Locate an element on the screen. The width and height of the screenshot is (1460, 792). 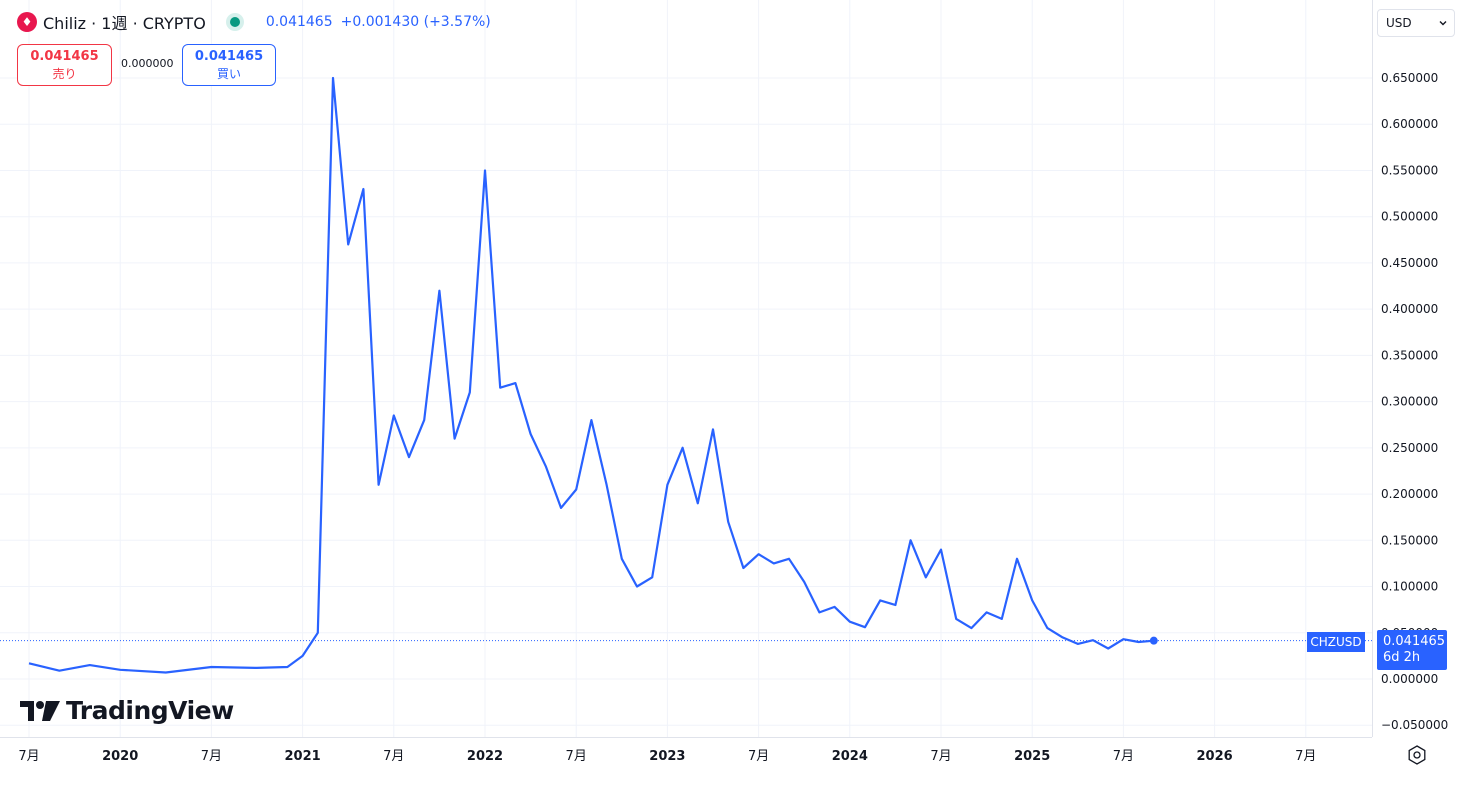
y-tick-label: 0.300000 is located at coordinates (1409, 402).